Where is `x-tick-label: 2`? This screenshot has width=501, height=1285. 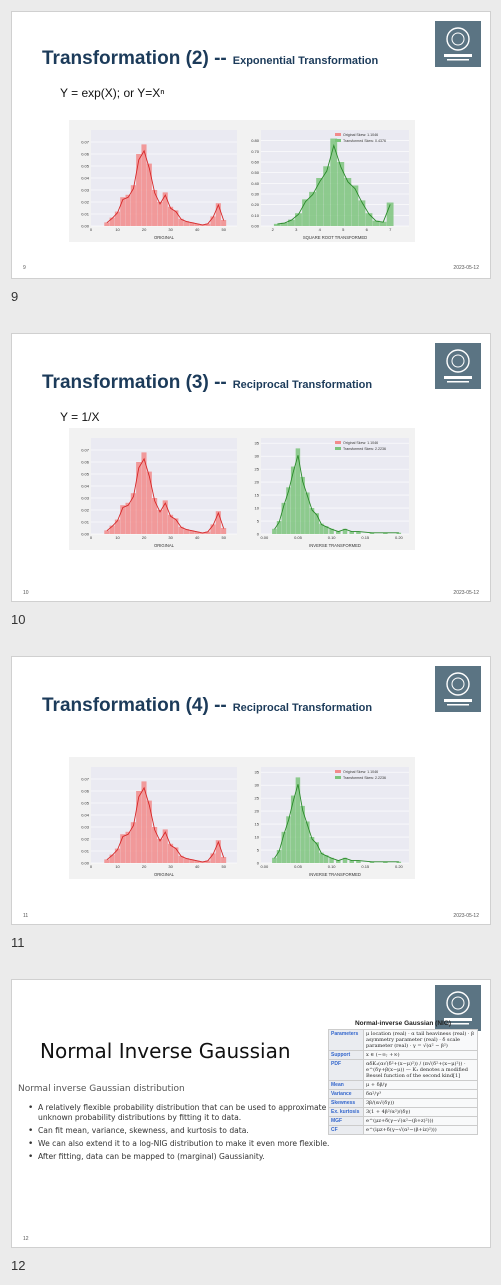
x-tick-label: 2 is located at coordinates (273, 229).